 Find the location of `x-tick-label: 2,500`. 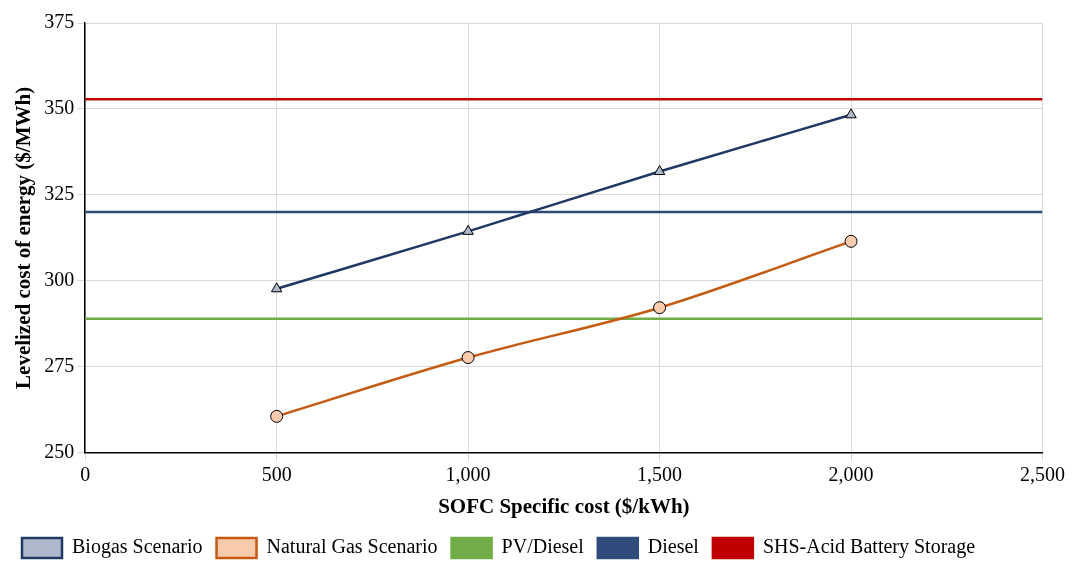

x-tick-label: 2,500 is located at coordinates (1042, 474).